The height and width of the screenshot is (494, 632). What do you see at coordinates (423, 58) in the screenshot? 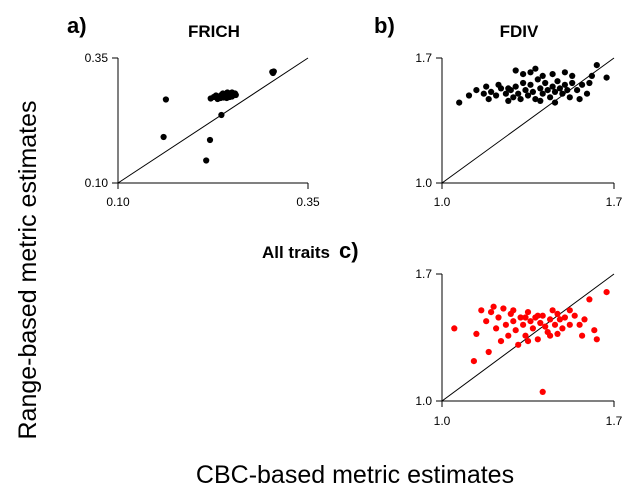
I see `y-tick-label: 1.7` at bounding box center [423, 58].